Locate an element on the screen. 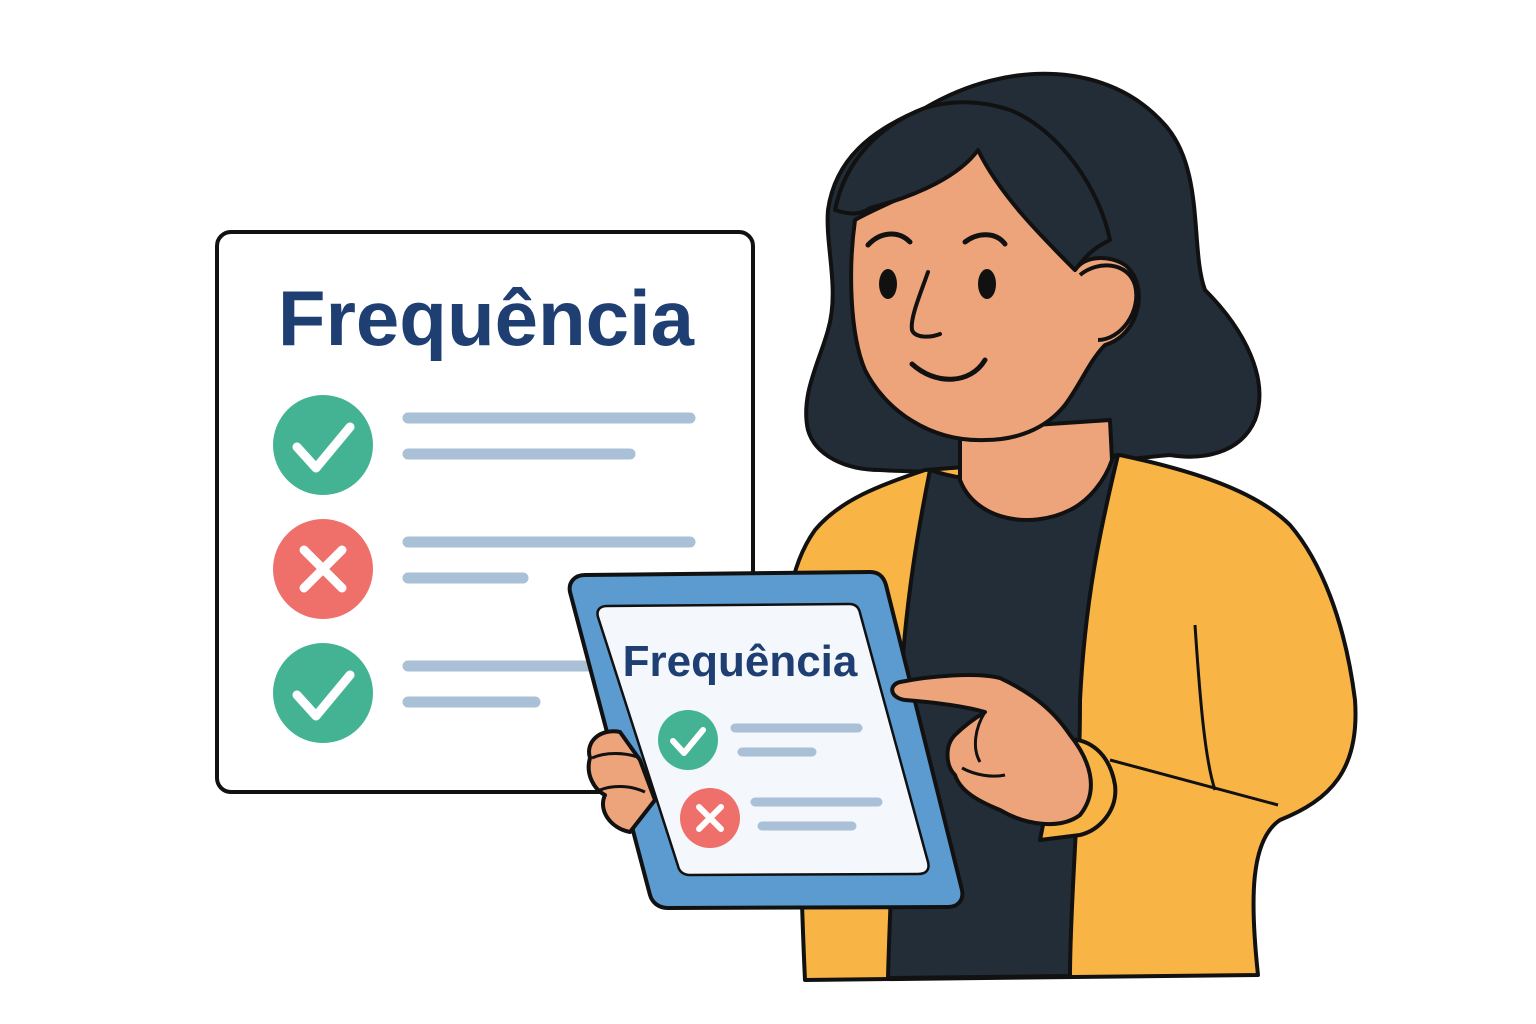  right-eye is located at coordinates (987, 284).